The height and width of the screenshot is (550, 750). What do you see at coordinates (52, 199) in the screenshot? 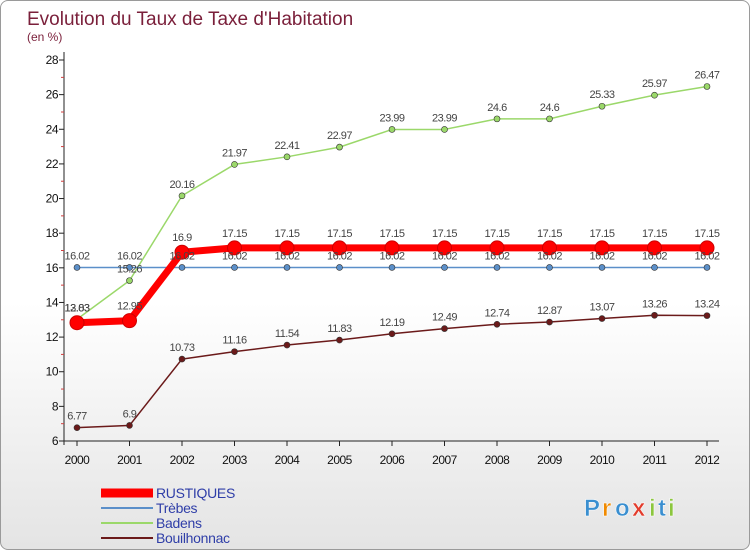
I see `y-tick-label: 20` at bounding box center [52, 199].